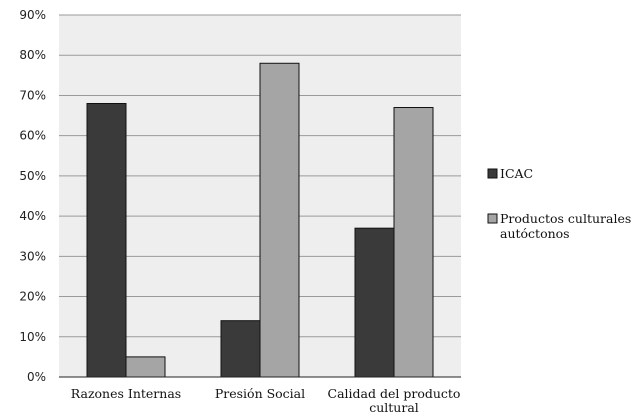 This screenshot has width=644, height=419. What do you see at coordinates (559, 203) in the screenshot?
I see `legend: ICAC Productos culturales autóctonos` at bounding box center [559, 203].